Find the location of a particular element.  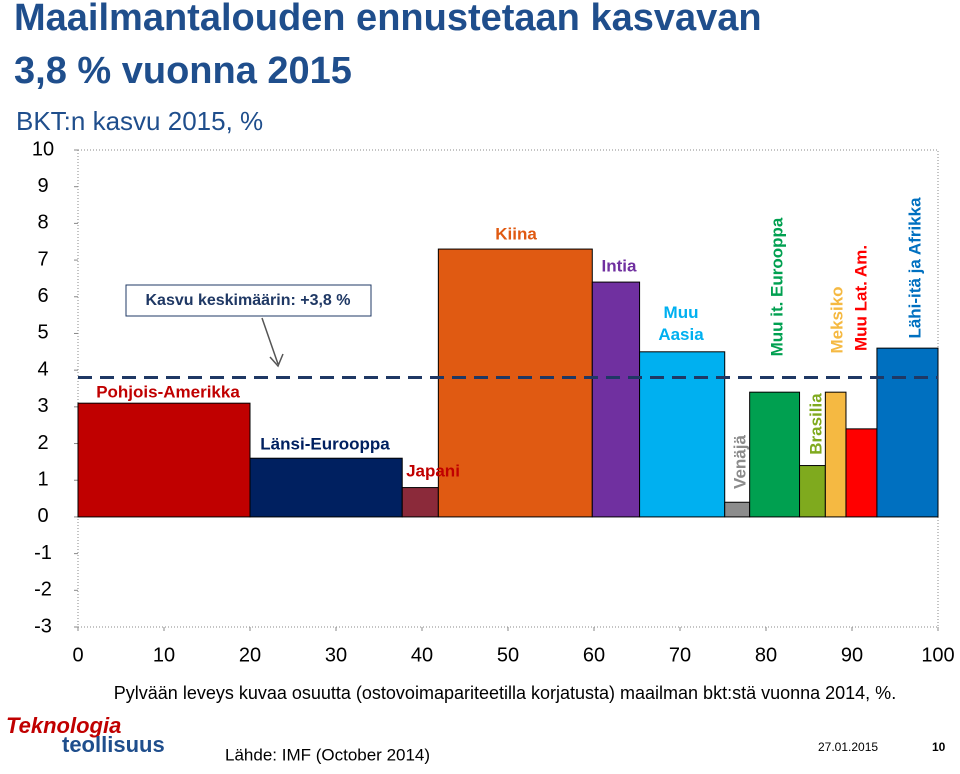

bar-label: Lähi-itä ja Afrikka is located at coordinates (914, 268).